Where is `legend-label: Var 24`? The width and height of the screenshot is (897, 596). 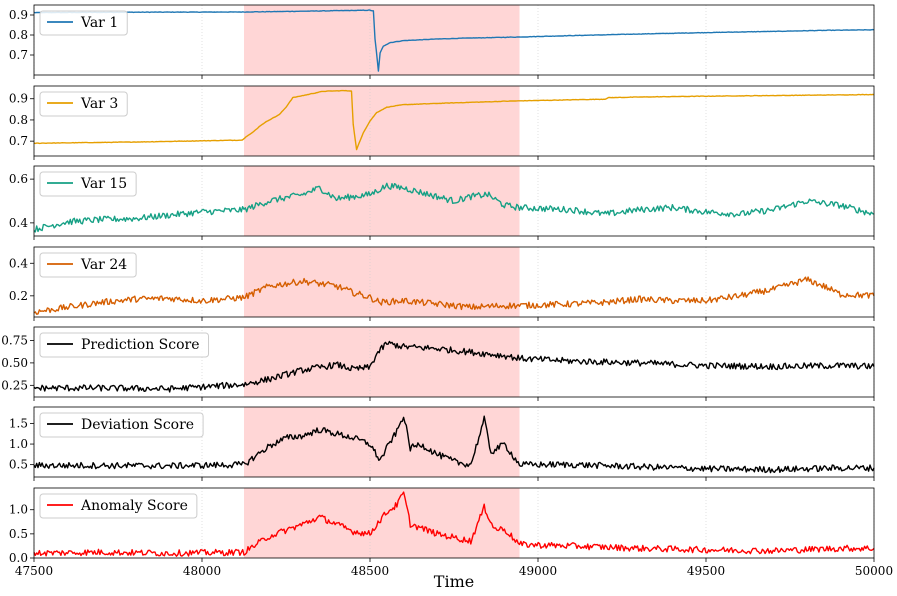 legend-label: Var 24 is located at coordinates (103, 265).